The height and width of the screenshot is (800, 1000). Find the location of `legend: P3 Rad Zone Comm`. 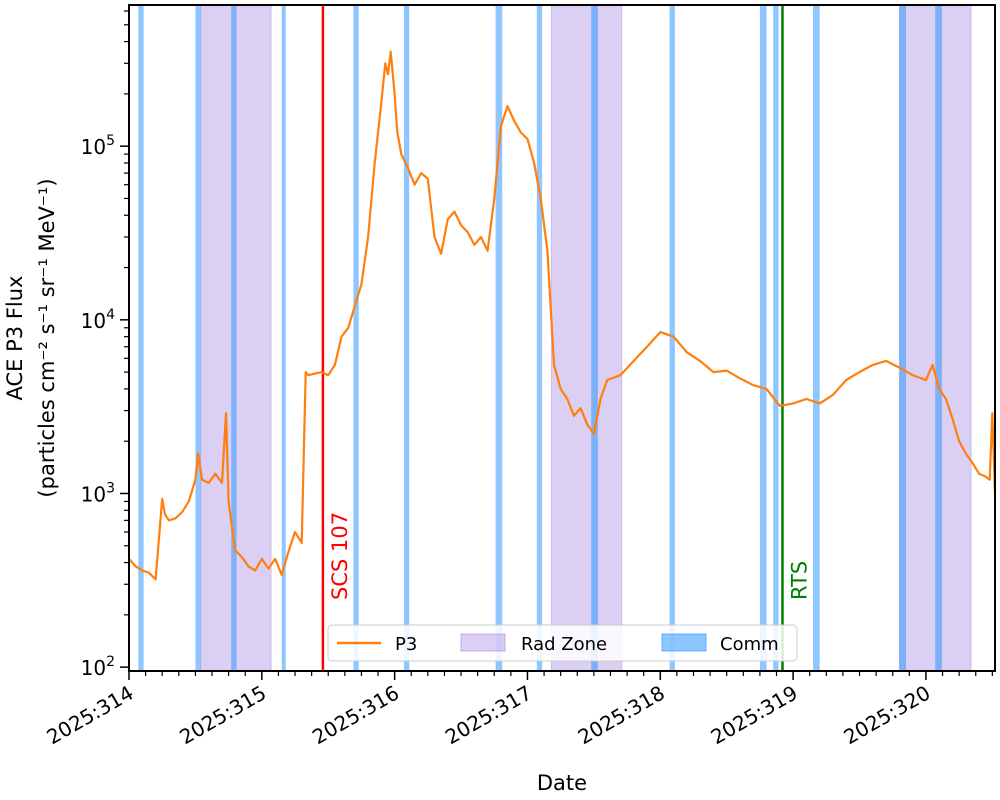

legend: P3 Rad Zone Comm is located at coordinates (562, 643).